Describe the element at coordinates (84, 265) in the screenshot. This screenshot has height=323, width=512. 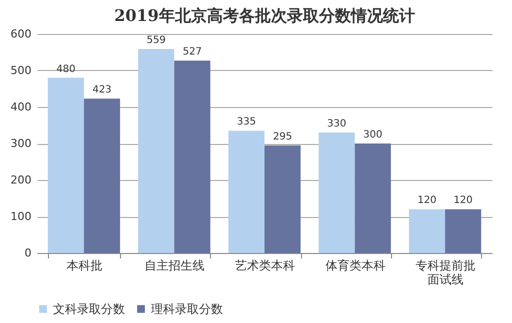
I see `x-tick-label: 本科批` at that location.